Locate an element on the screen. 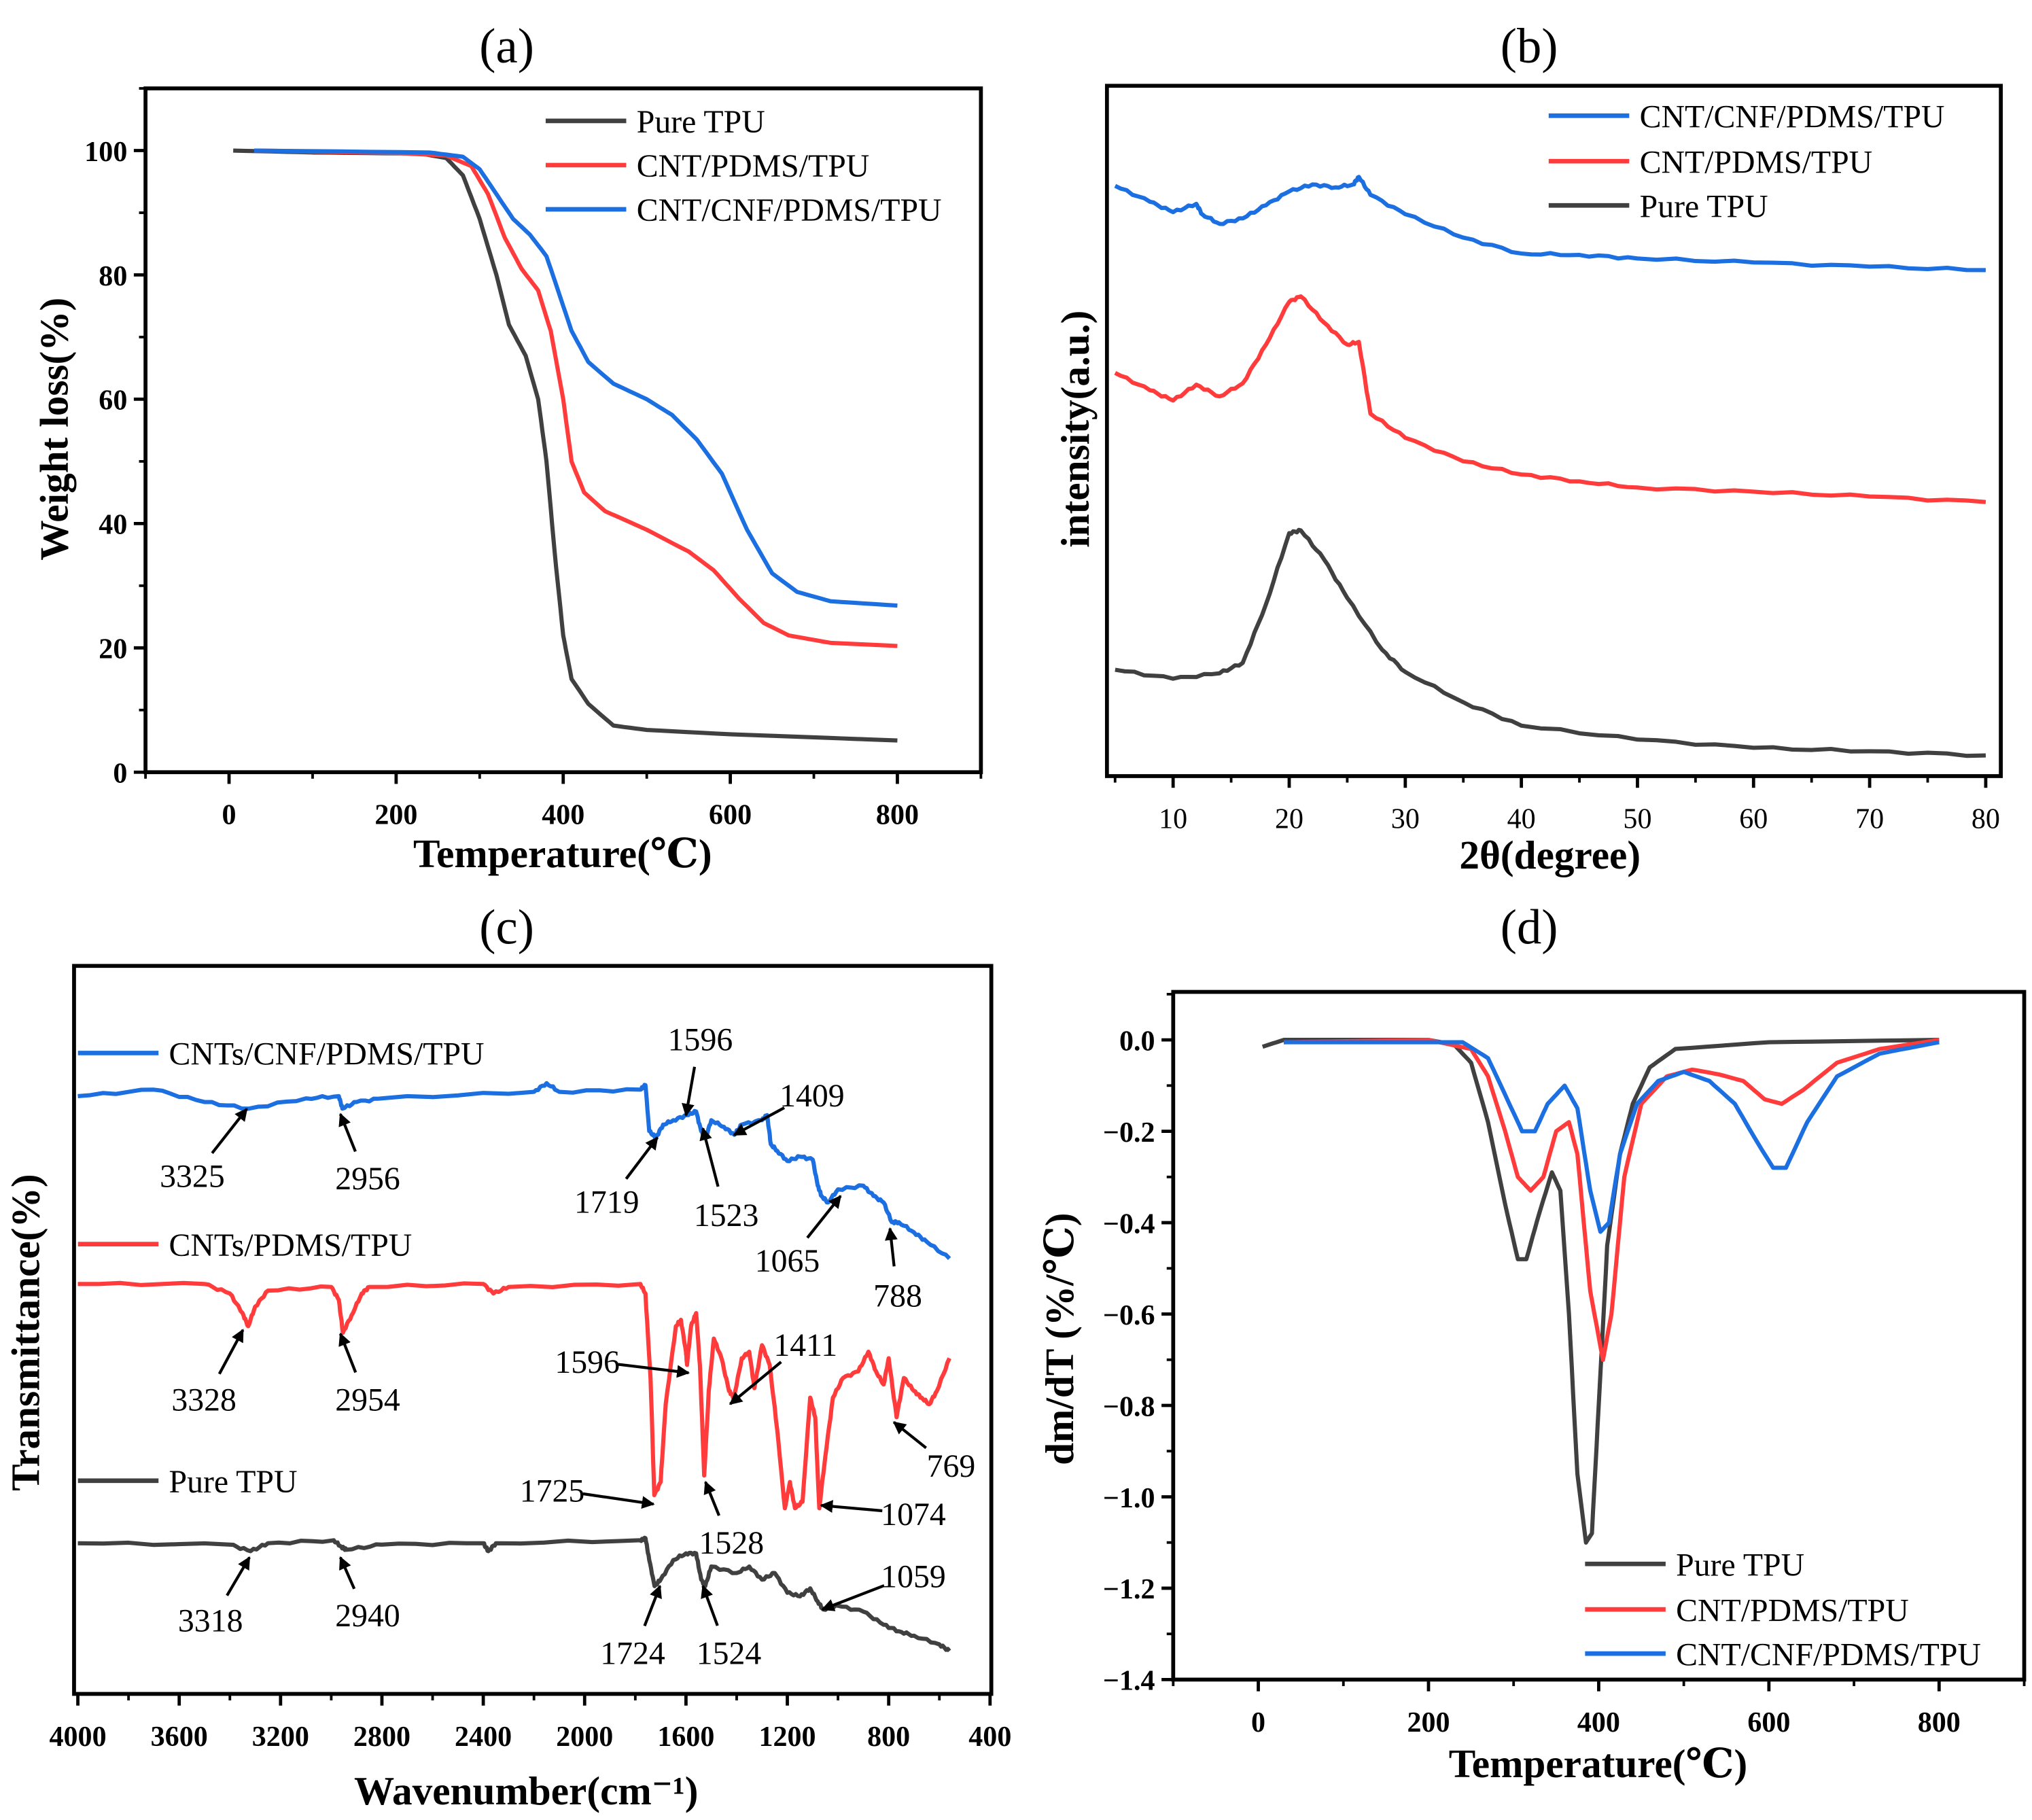 This screenshot has width=2032, height=1820. x-tick-label: 70 is located at coordinates (1869, 819).